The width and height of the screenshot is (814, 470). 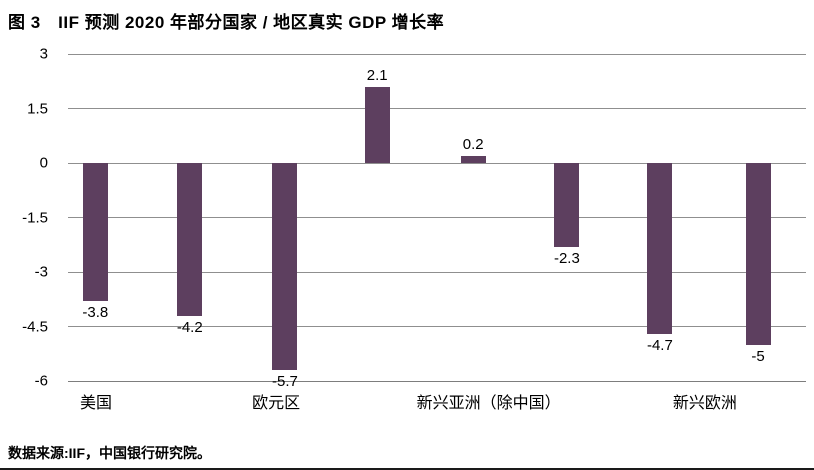 What do you see at coordinates (758, 356) in the screenshot?
I see `bar-value-label: -5` at bounding box center [758, 356].